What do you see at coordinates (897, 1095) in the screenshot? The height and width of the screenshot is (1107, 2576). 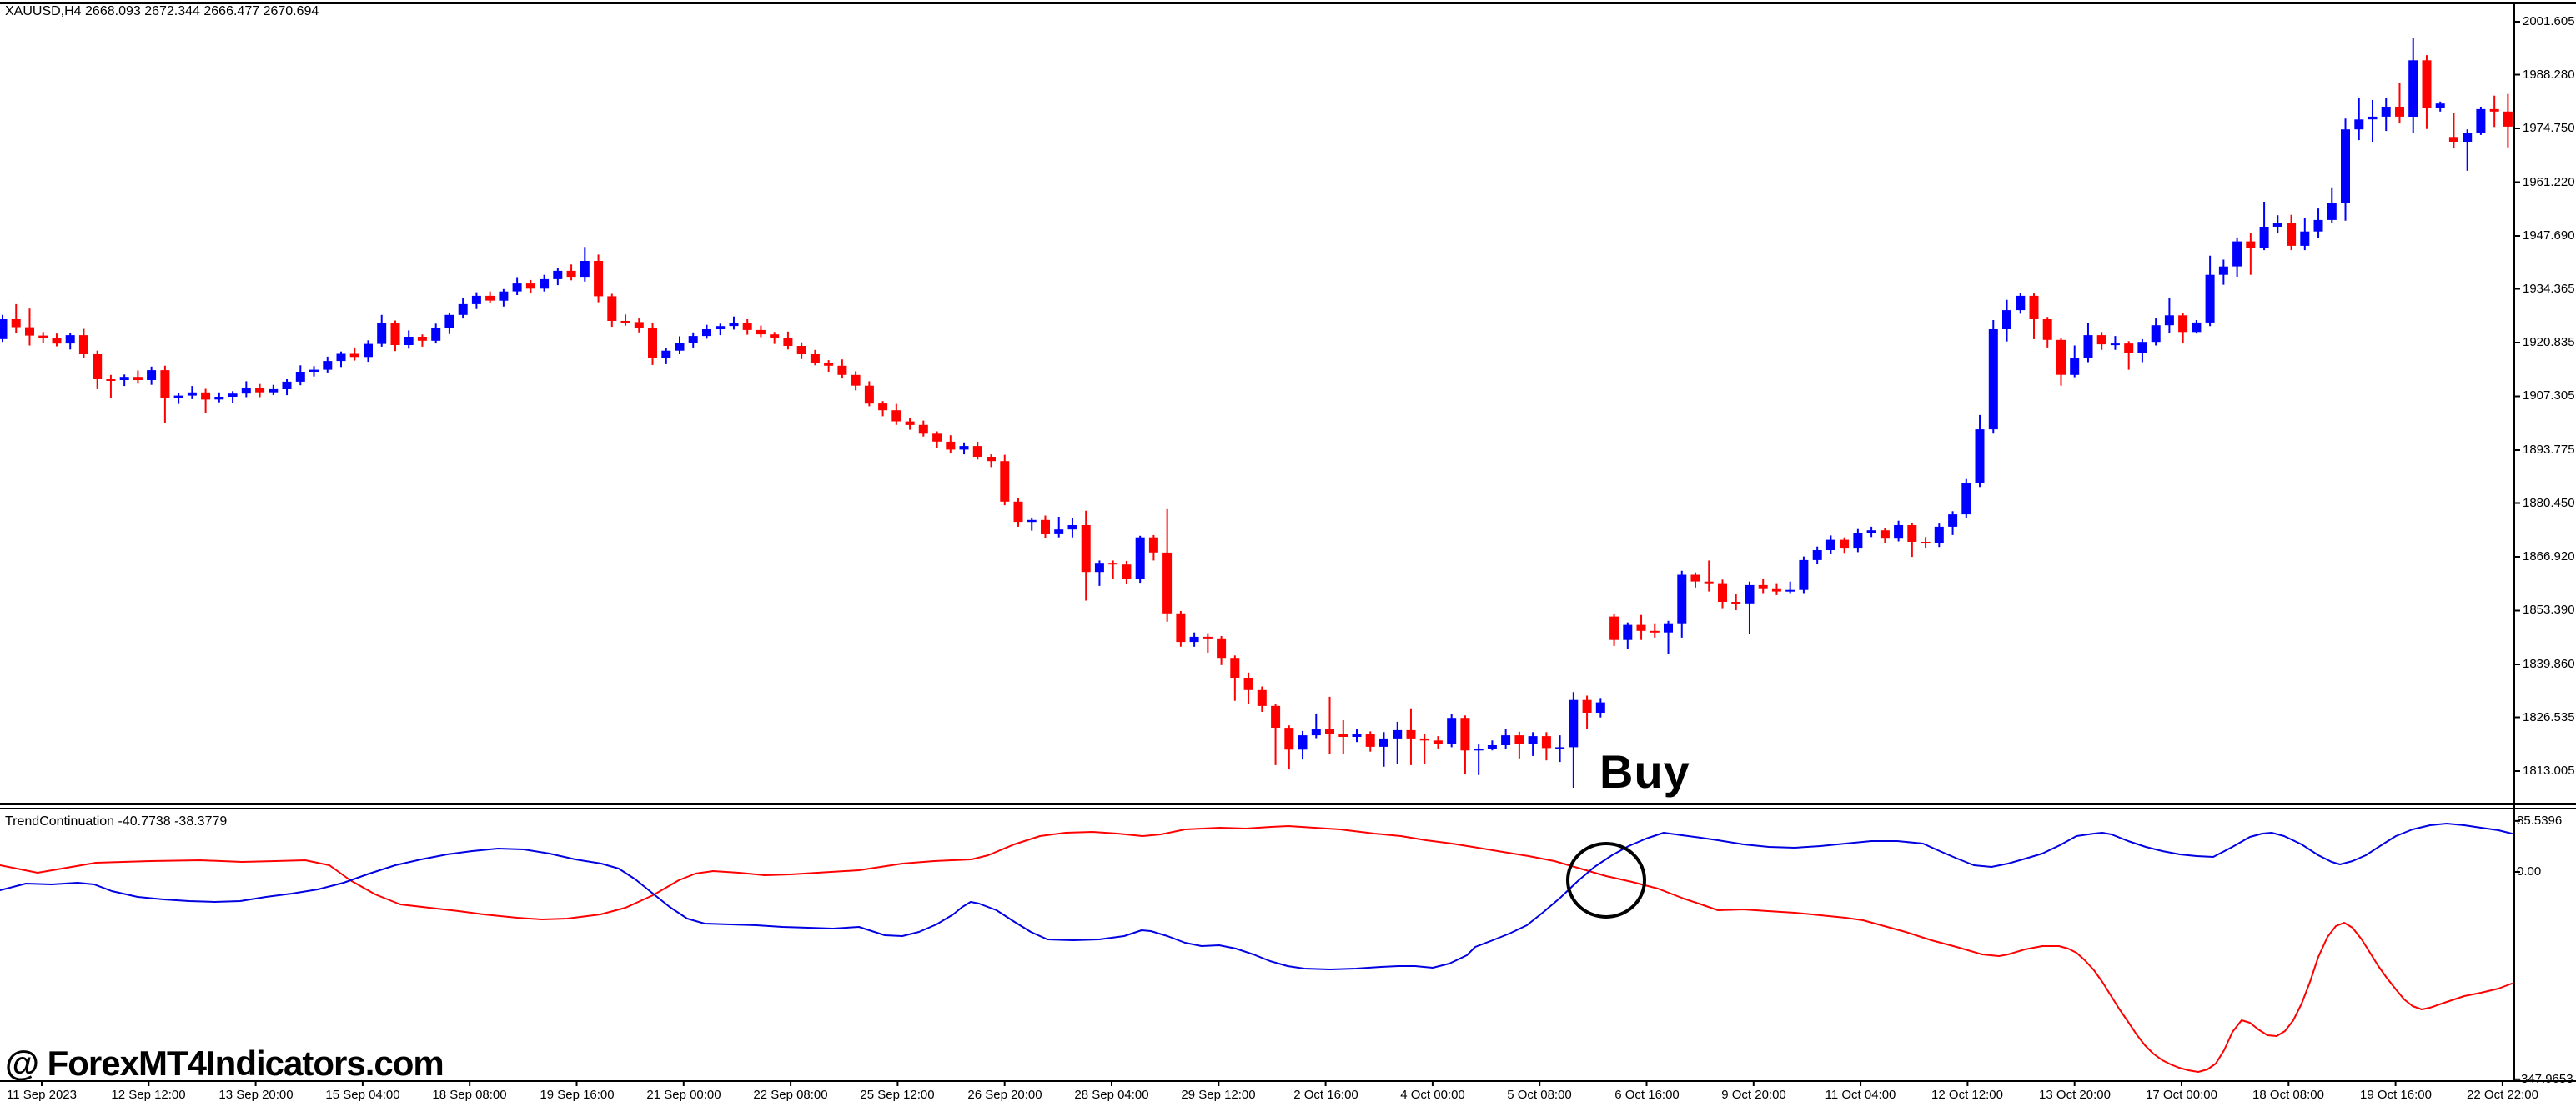 I see `time-axis-label: 25 Sep 12:00` at bounding box center [897, 1095].